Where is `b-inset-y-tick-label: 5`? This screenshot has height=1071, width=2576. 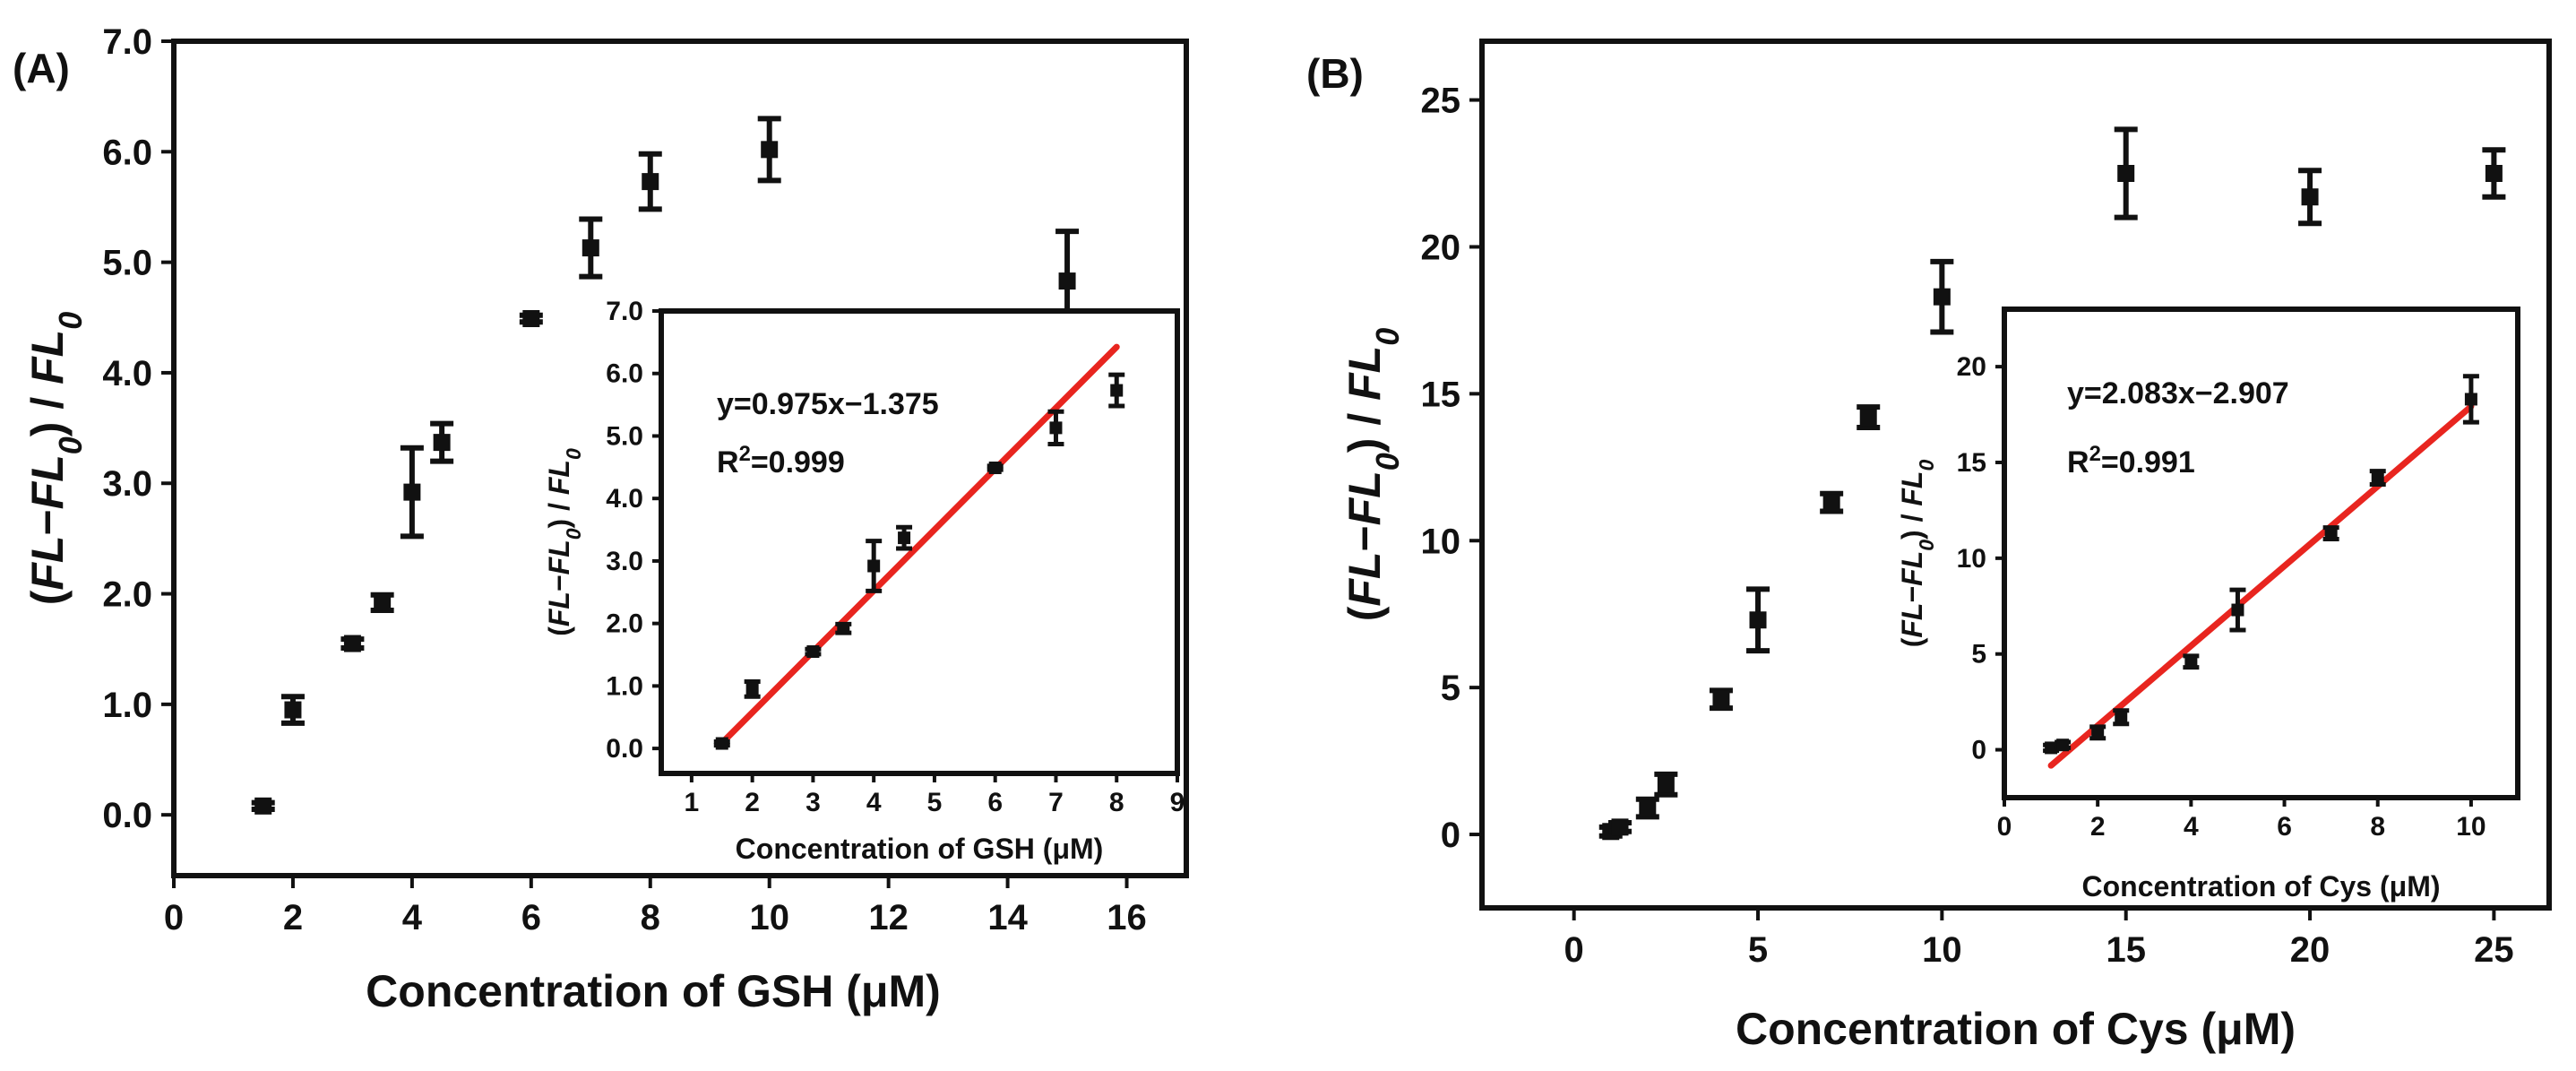
b-inset-y-tick-label: 5 is located at coordinates (1979, 655).